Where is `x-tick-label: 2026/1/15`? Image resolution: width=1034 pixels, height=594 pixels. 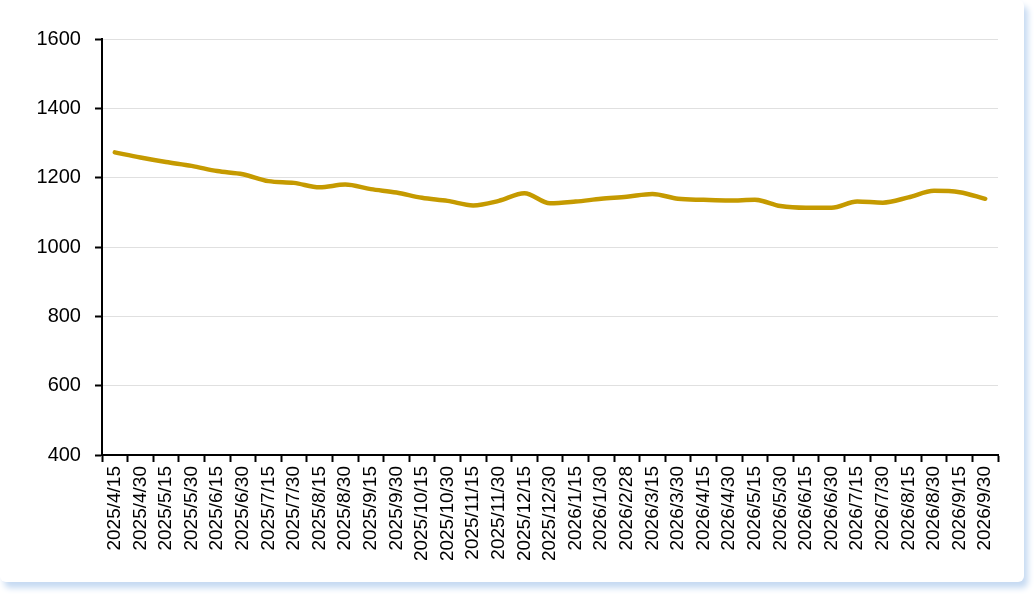
x-tick-label: 2026/1/15 is located at coordinates (574, 508).